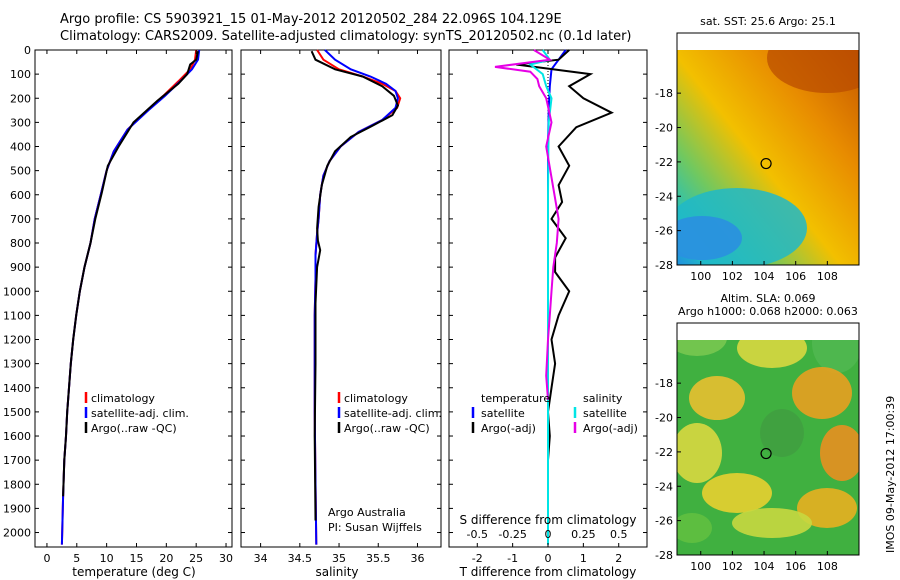  I want to click on x-tick-label: 30, so click(226, 558).